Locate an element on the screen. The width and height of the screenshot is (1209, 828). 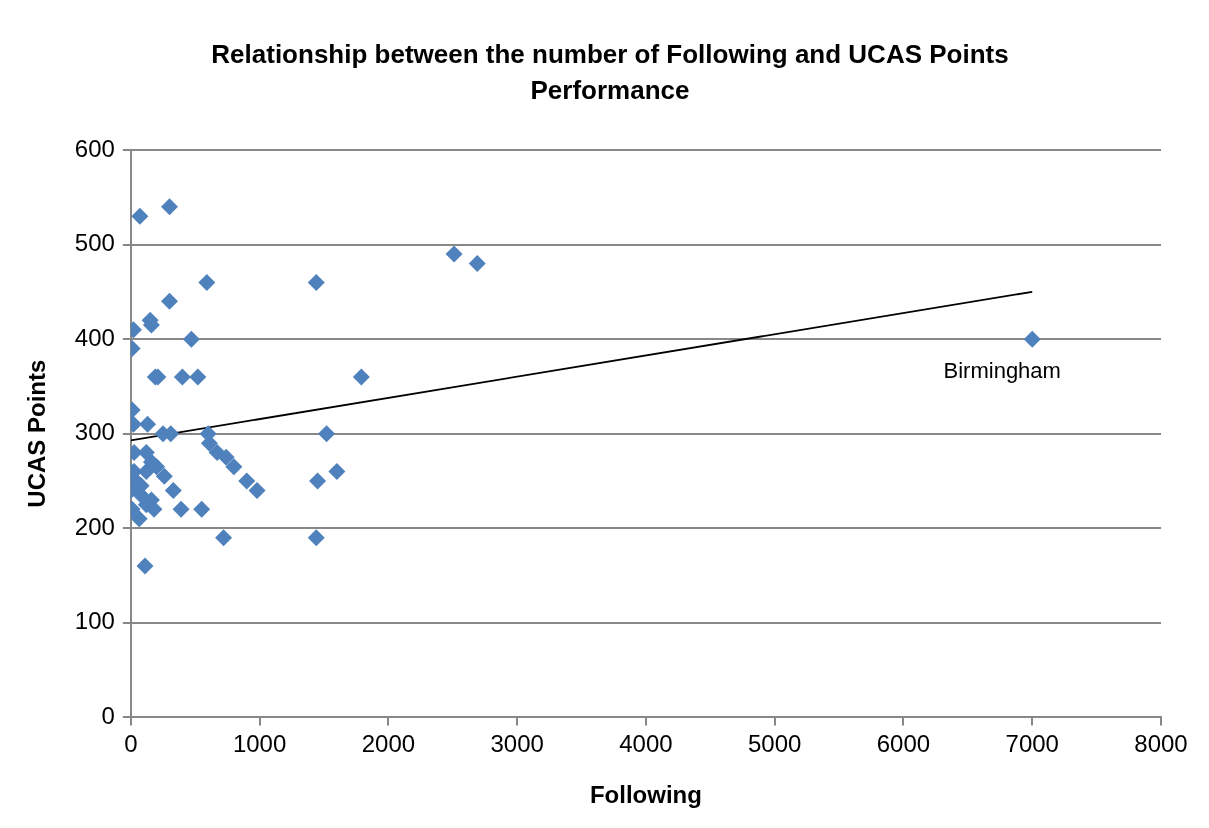
y-tick-label: 100 is located at coordinates (94, 621).